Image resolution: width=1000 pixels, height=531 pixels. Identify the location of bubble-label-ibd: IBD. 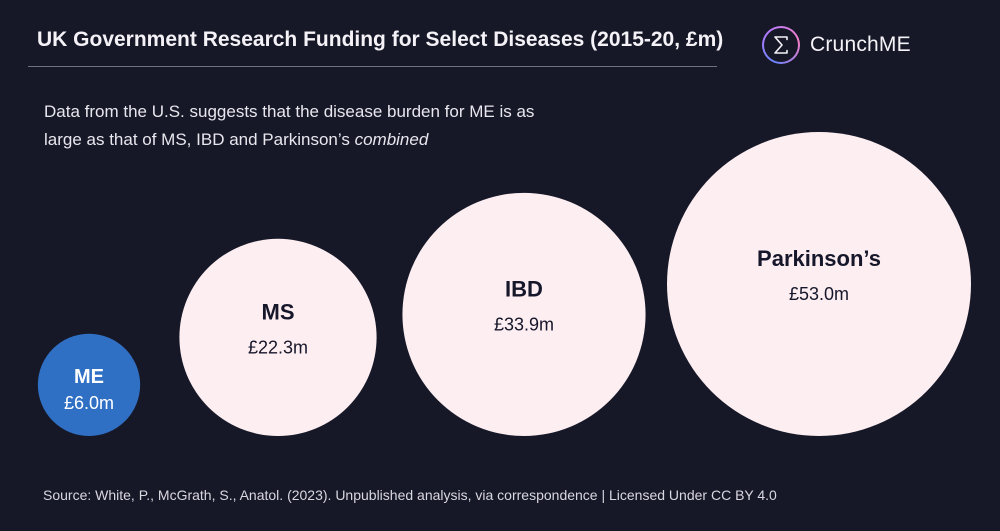
(524, 288).